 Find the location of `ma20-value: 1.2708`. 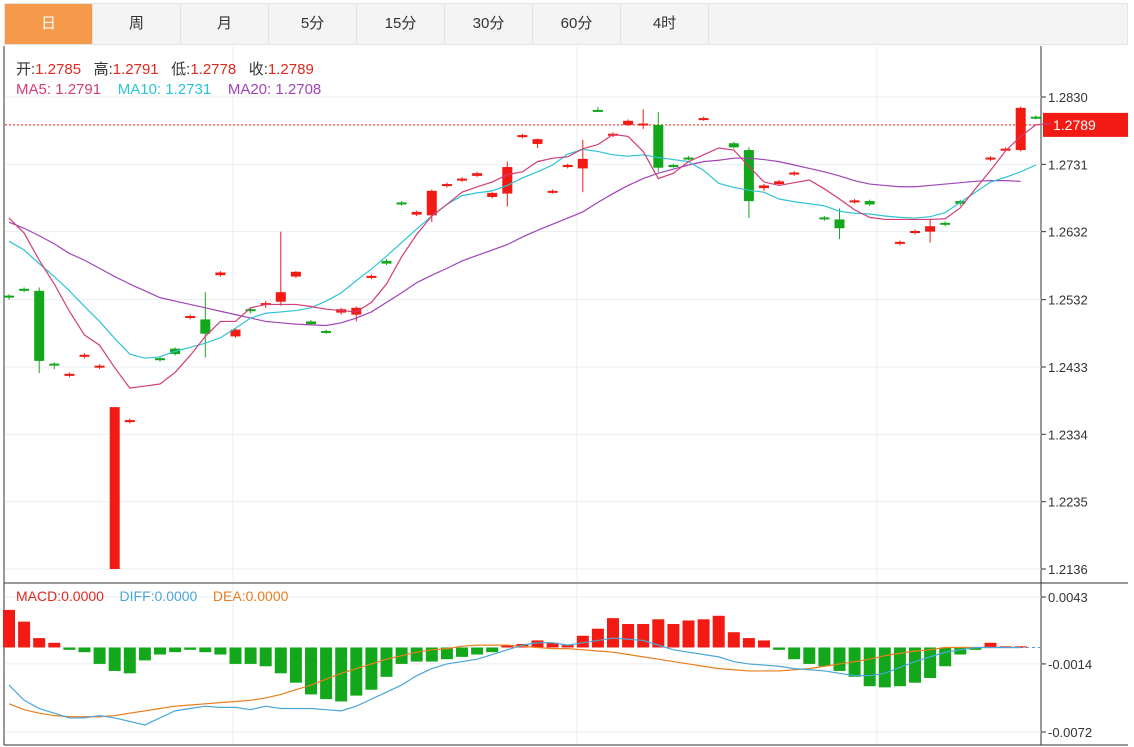

ma20-value: 1.2708 is located at coordinates (298, 89).